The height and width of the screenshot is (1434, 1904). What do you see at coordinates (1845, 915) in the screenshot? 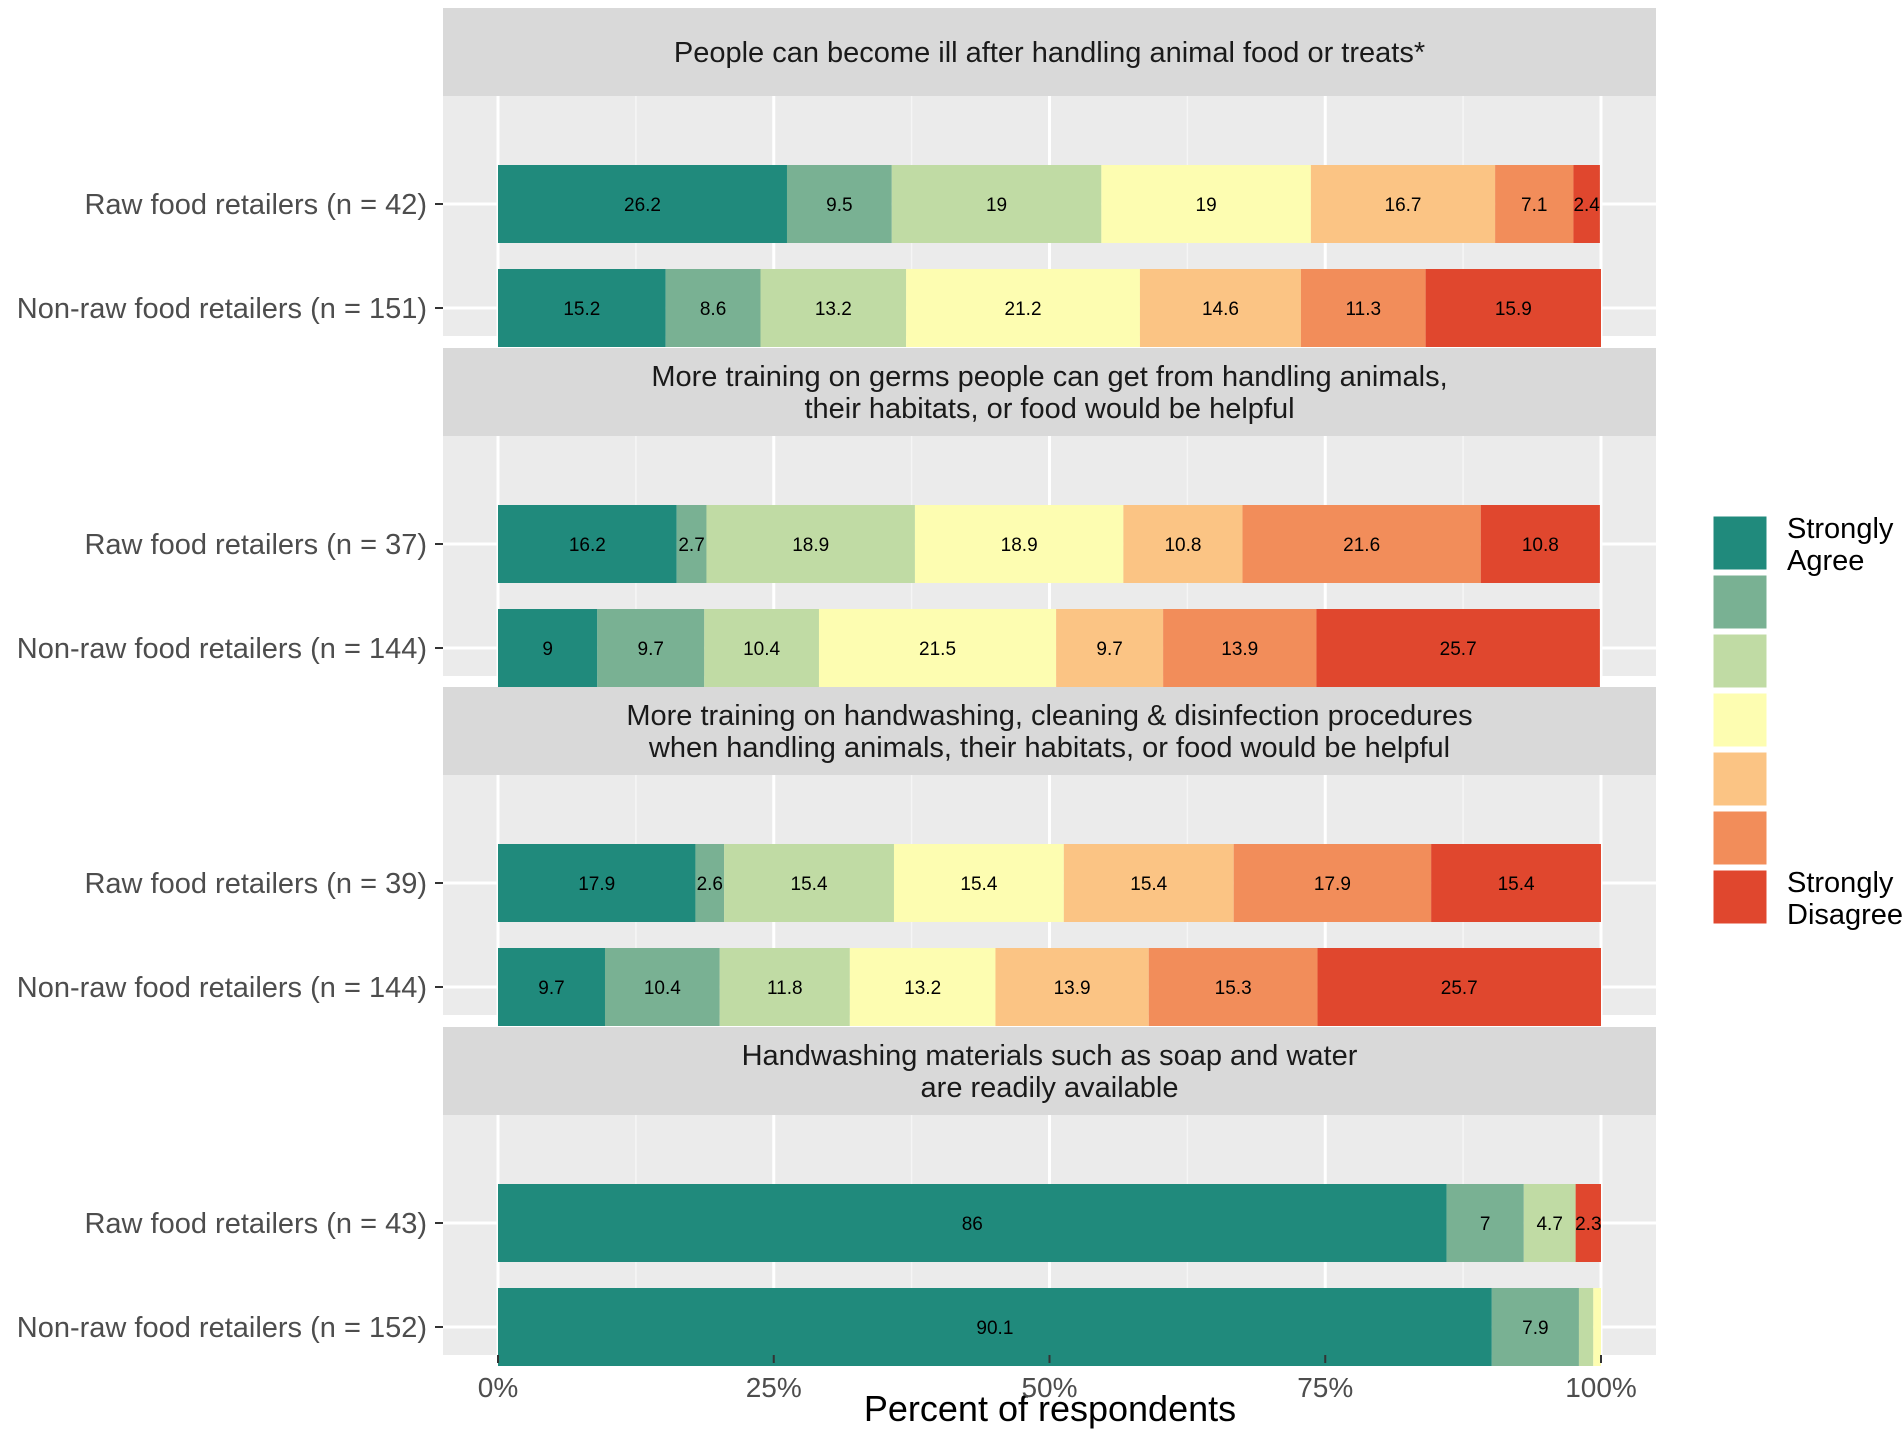
I see `legend-label-strongly-disagree: Disagree` at bounding box center [1845, 915].